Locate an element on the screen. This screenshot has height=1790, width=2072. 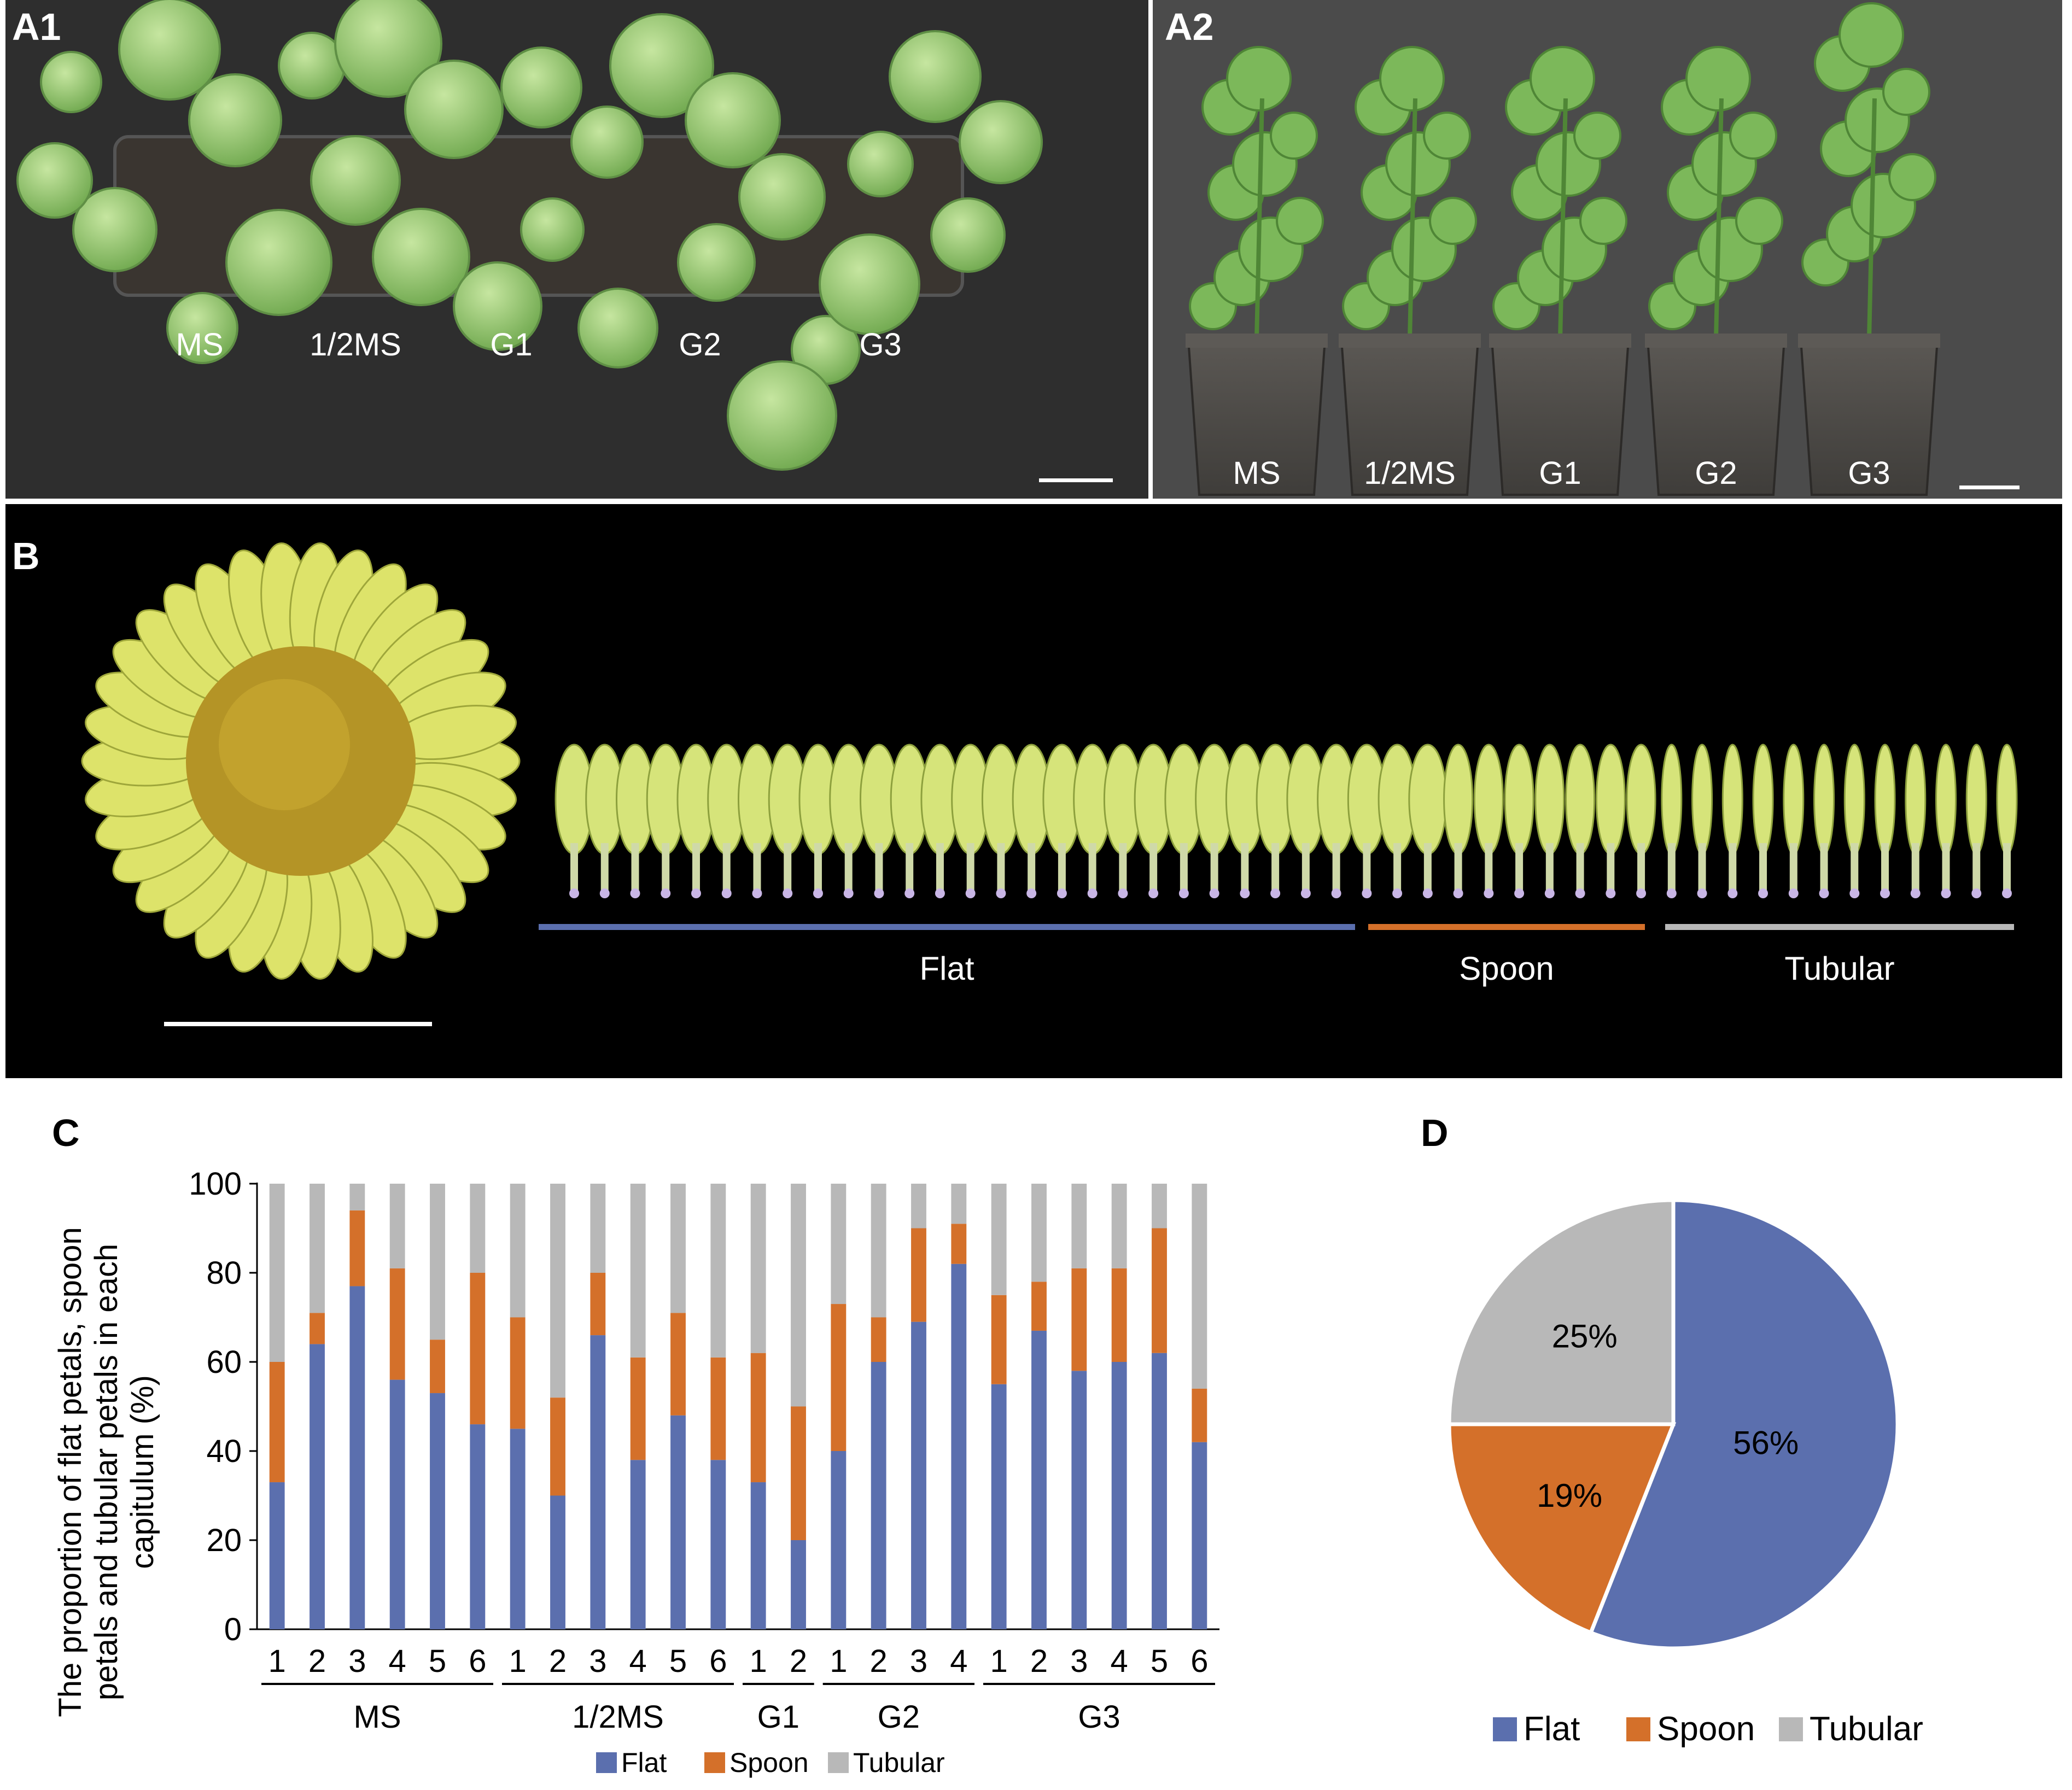
panel-label-a2: A2 is located at coordinates (1190, 26).